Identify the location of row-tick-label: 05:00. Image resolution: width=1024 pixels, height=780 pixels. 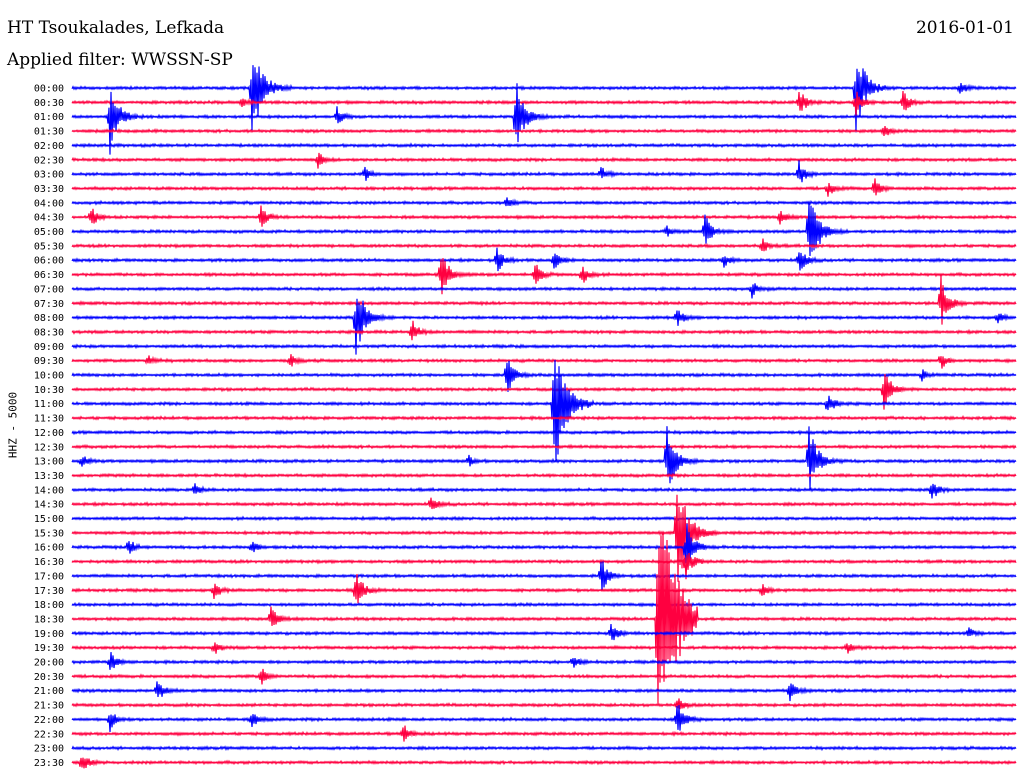
(49, 232).